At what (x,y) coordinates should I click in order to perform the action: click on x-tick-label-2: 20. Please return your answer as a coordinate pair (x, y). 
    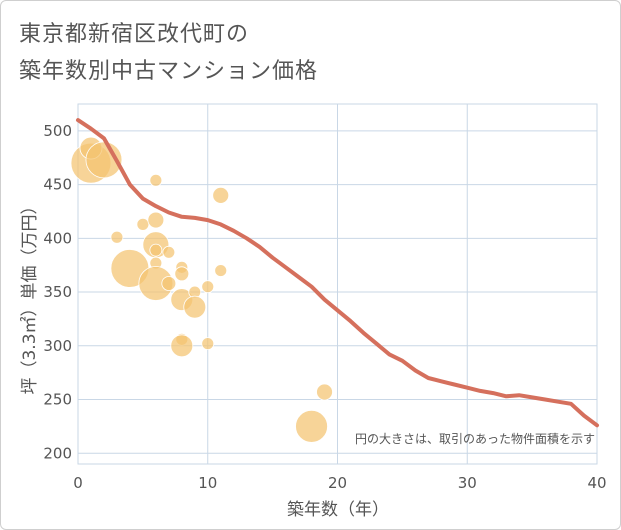
    Looking at the image, I should click on (337, 483).